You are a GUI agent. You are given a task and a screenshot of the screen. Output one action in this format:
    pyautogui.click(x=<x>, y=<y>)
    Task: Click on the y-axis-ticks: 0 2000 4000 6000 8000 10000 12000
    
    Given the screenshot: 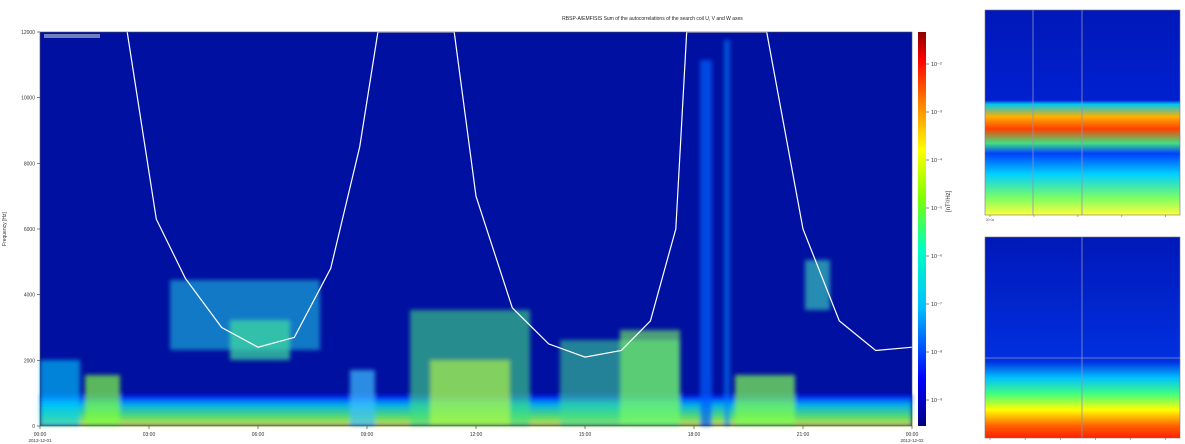 What is the action you would take?
    pyautogui.click(x=30, y=230)
    